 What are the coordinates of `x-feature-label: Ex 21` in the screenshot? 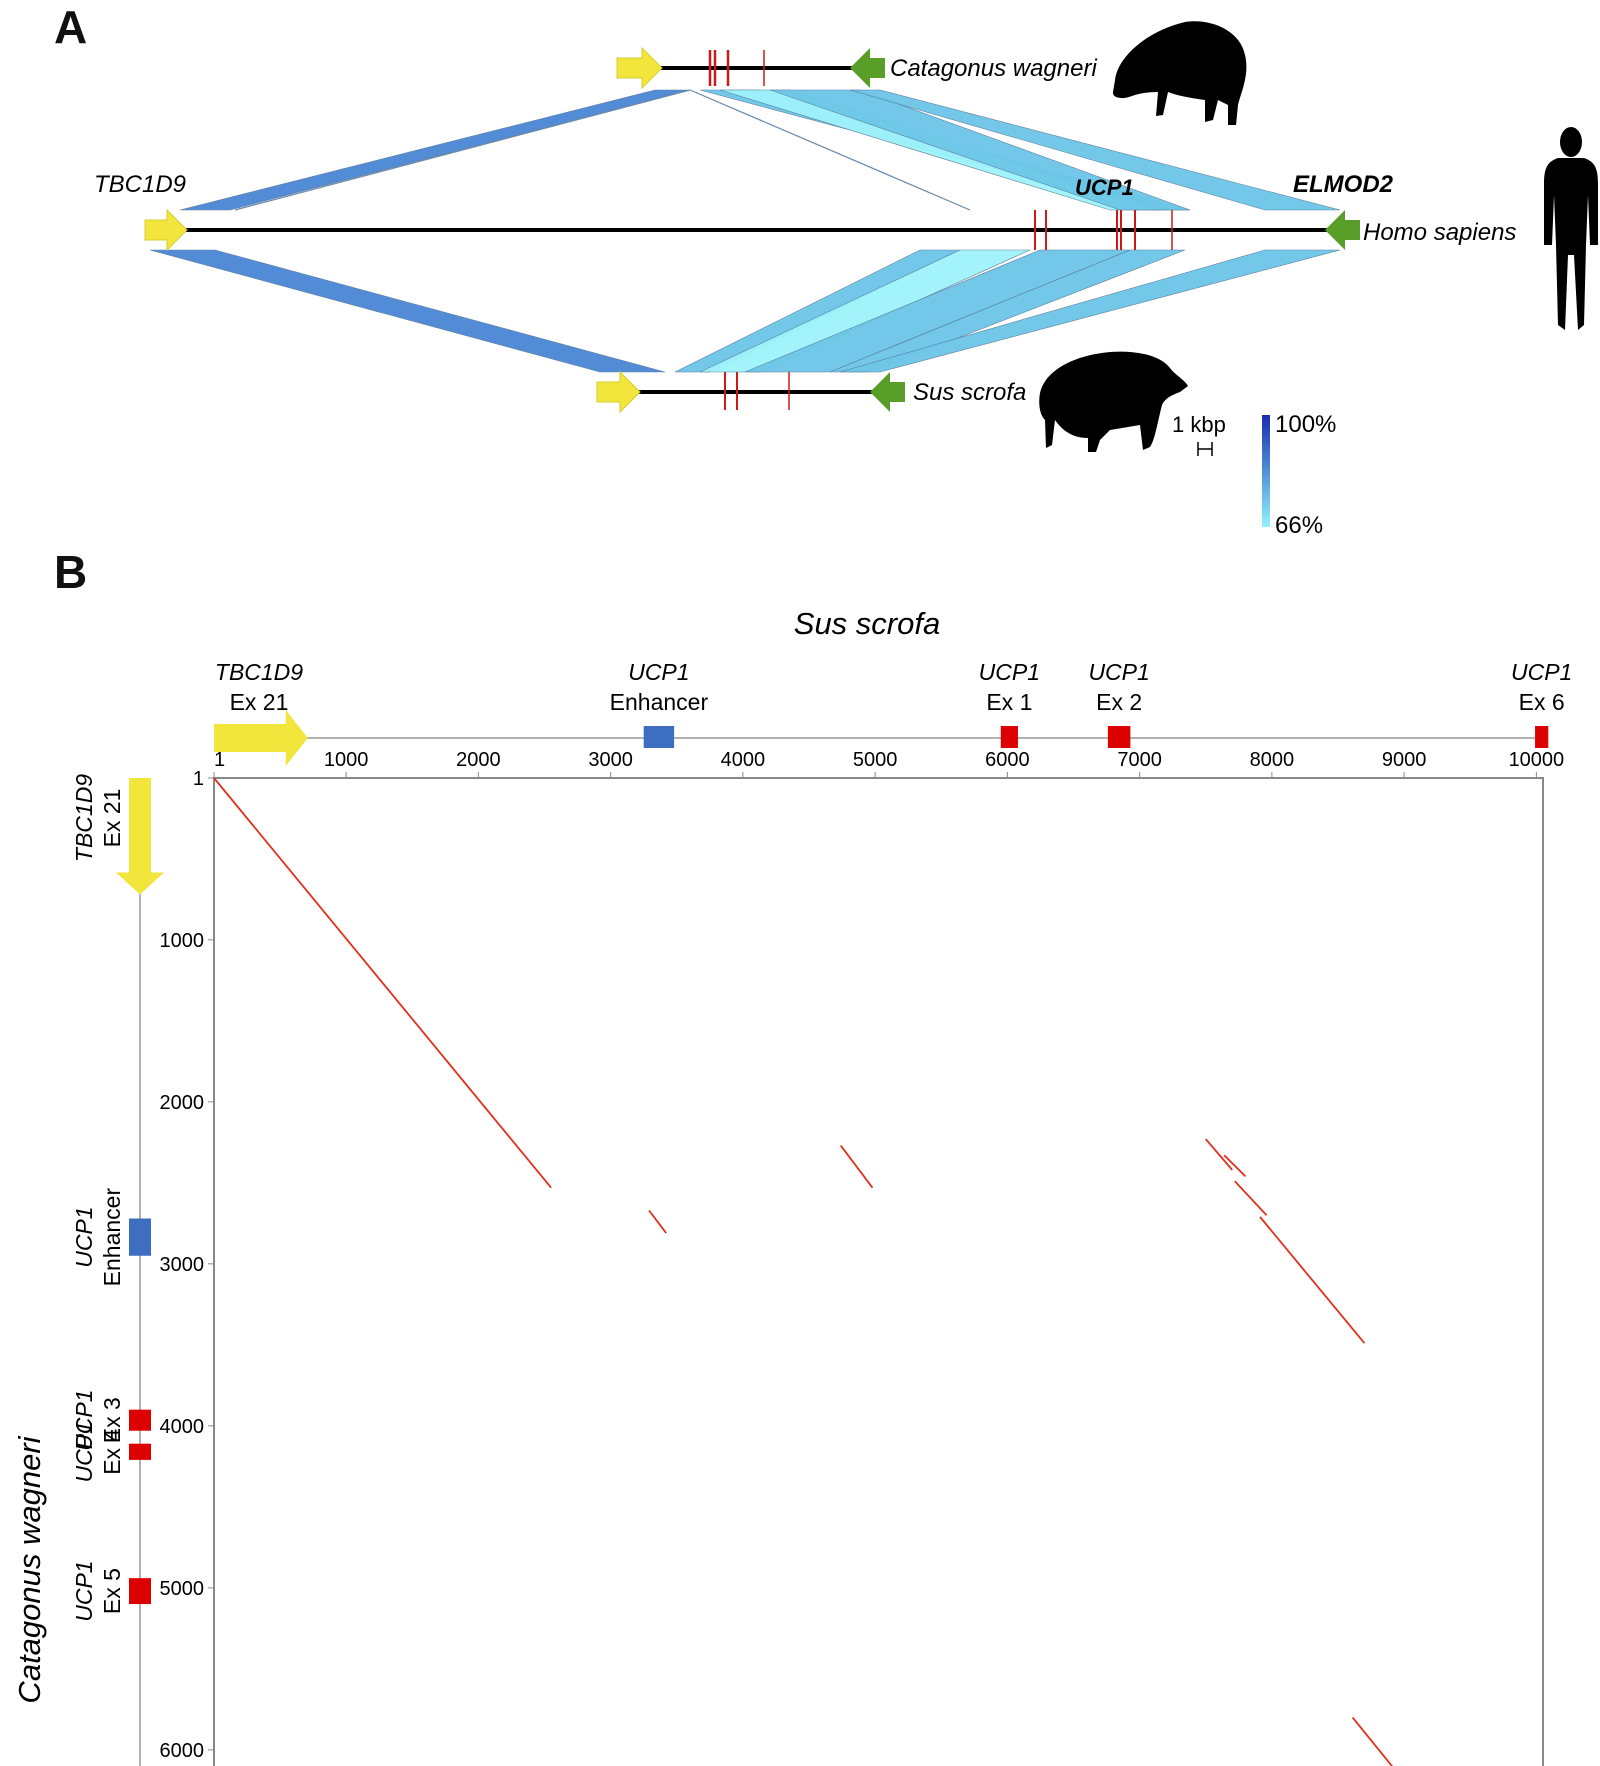 It's located at (259, 702).